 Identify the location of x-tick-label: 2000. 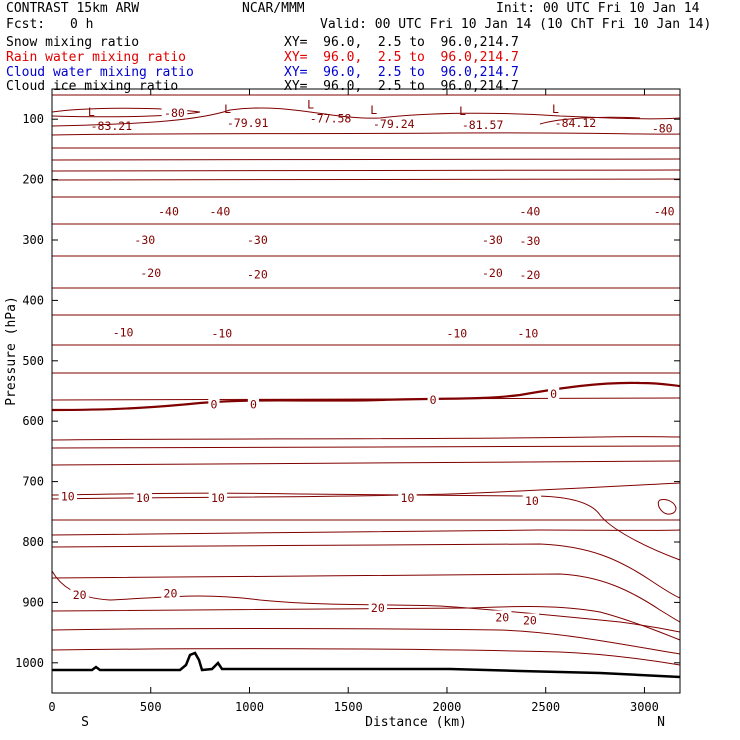
(447, 707).